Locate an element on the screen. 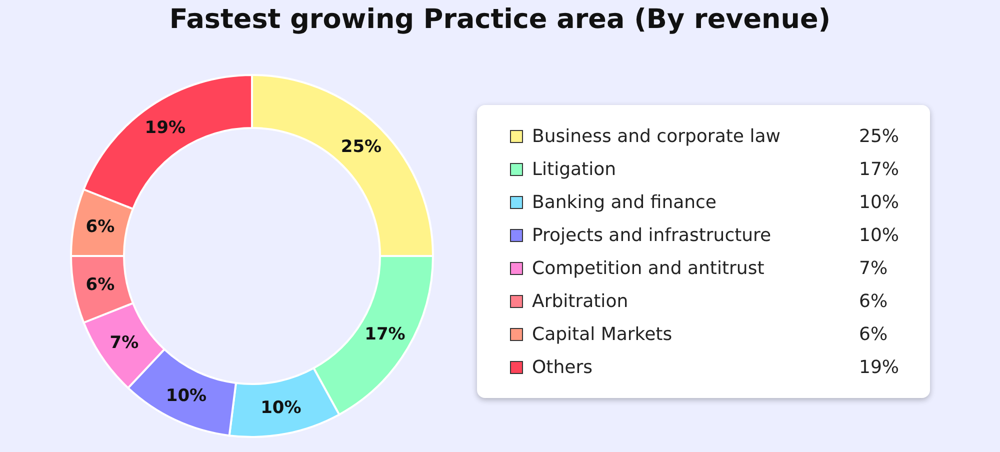 Image resolution: width=1000 pixels, height=452 pixels. text: 17% is located at coordinates (879, 169).